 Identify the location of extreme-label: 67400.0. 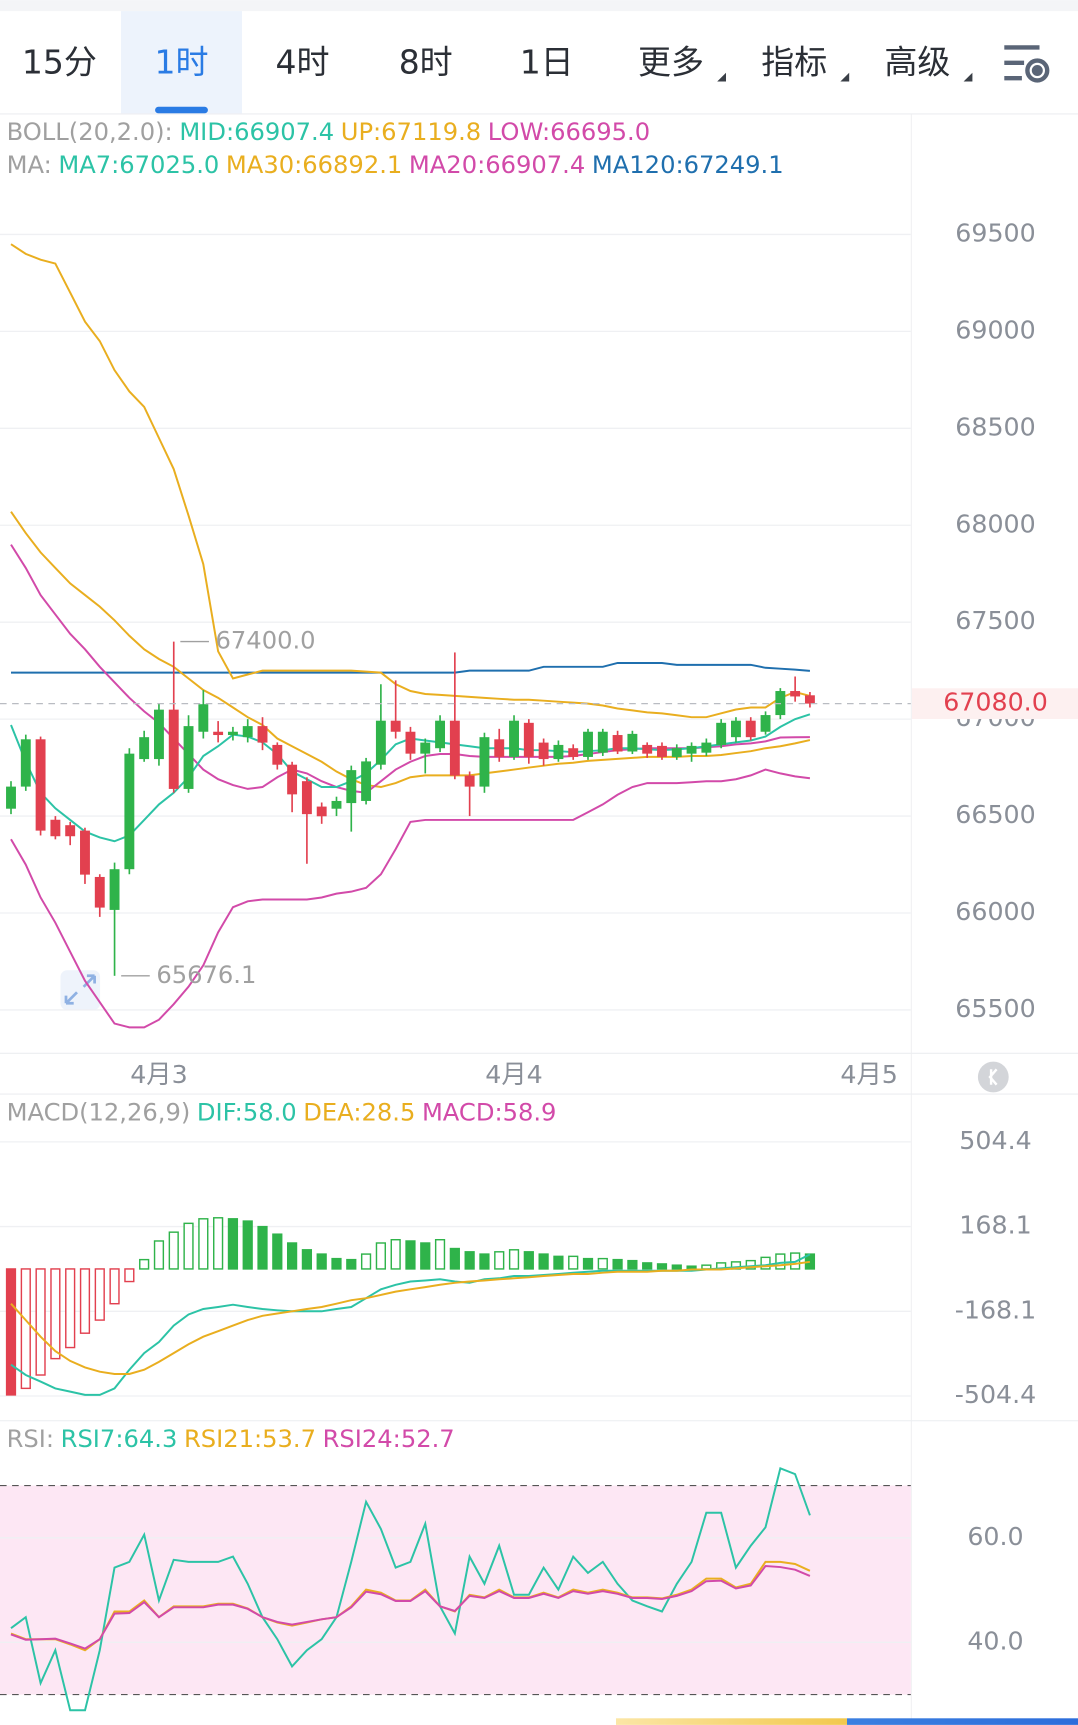
(266, 641).